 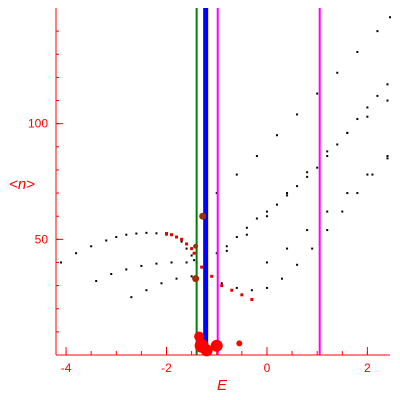 What do you see at coordinates (267, 368) in the screenshot?
I see `x-tick-label: 0` at bounding box center [267, 368].